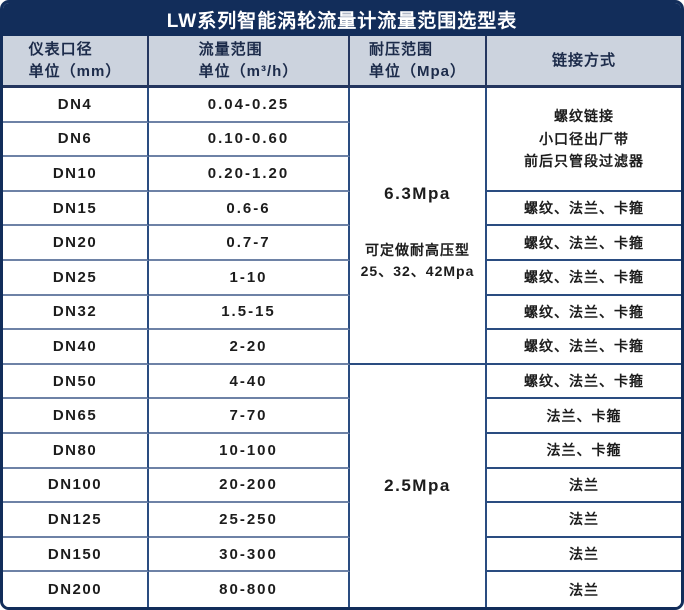 The width and height of the screenshot is (684, 610). I want to click on header-flow-line1: 流量范围, so click(230, 49).